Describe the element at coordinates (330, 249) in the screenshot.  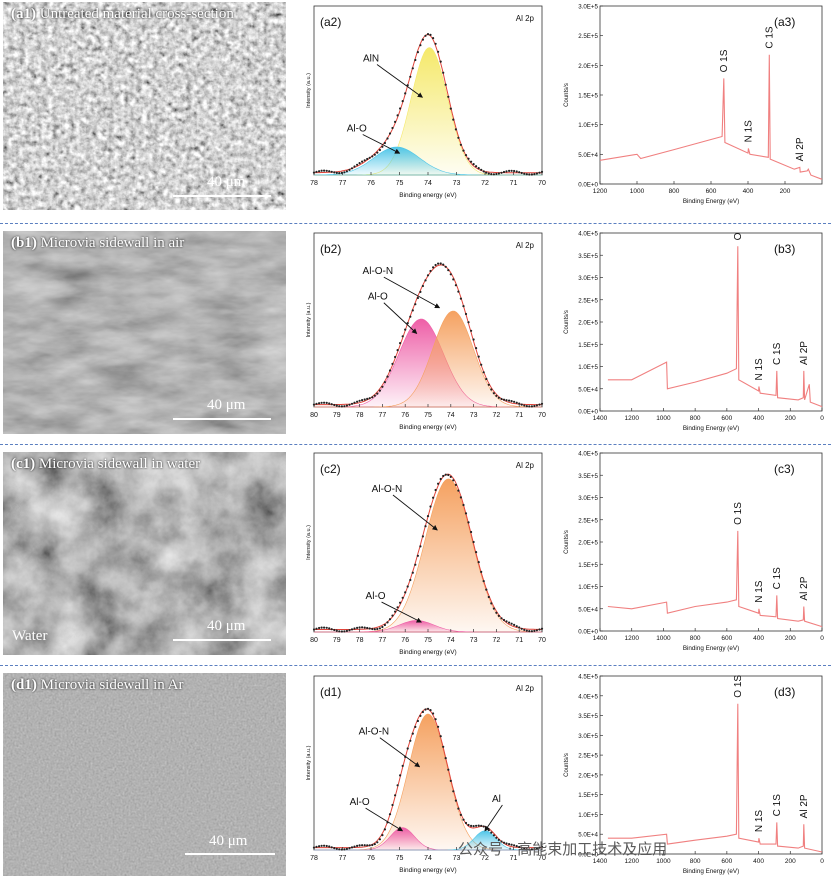
I see `panel-label: (b2)` at that location.